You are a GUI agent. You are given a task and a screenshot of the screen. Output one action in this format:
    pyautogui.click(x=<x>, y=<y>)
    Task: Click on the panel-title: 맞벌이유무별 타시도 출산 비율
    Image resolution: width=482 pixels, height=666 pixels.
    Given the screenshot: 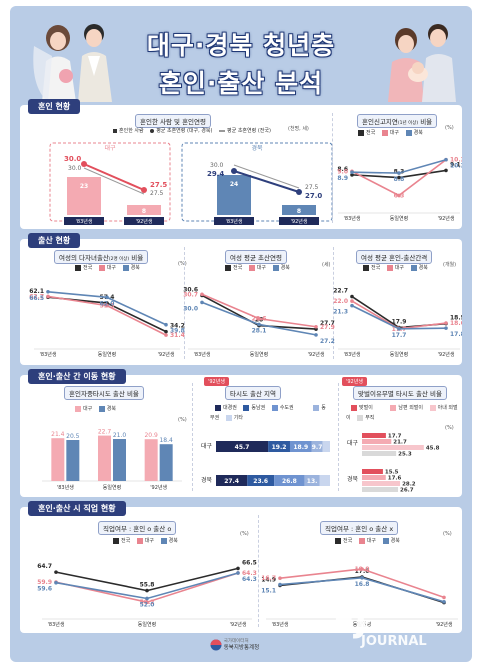 What is the action you would take?
    pyautogui.click(x=400, y=393)
    